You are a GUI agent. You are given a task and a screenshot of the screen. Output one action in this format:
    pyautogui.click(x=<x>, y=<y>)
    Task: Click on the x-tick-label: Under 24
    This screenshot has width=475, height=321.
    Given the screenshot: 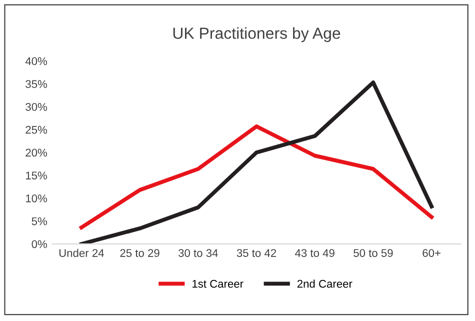 What is the action you would take?
    pyautogui.click(x=81, y=252)
    